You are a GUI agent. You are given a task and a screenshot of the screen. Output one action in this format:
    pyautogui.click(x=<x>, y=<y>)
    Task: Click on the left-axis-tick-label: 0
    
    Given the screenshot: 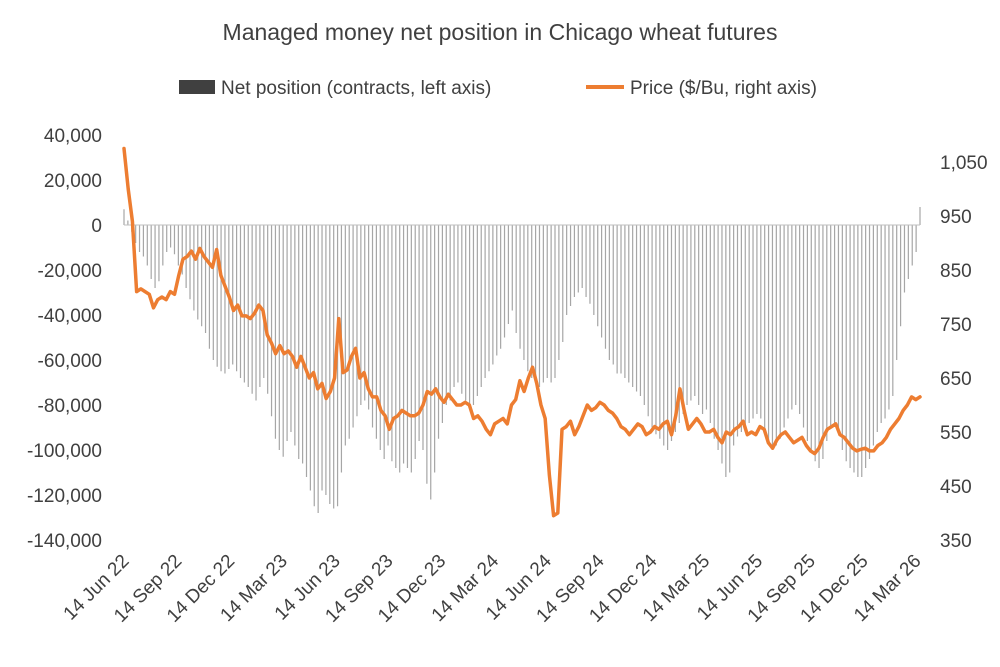 What is the action you would take?
    pyautogui.click(x=96, y=226)
    